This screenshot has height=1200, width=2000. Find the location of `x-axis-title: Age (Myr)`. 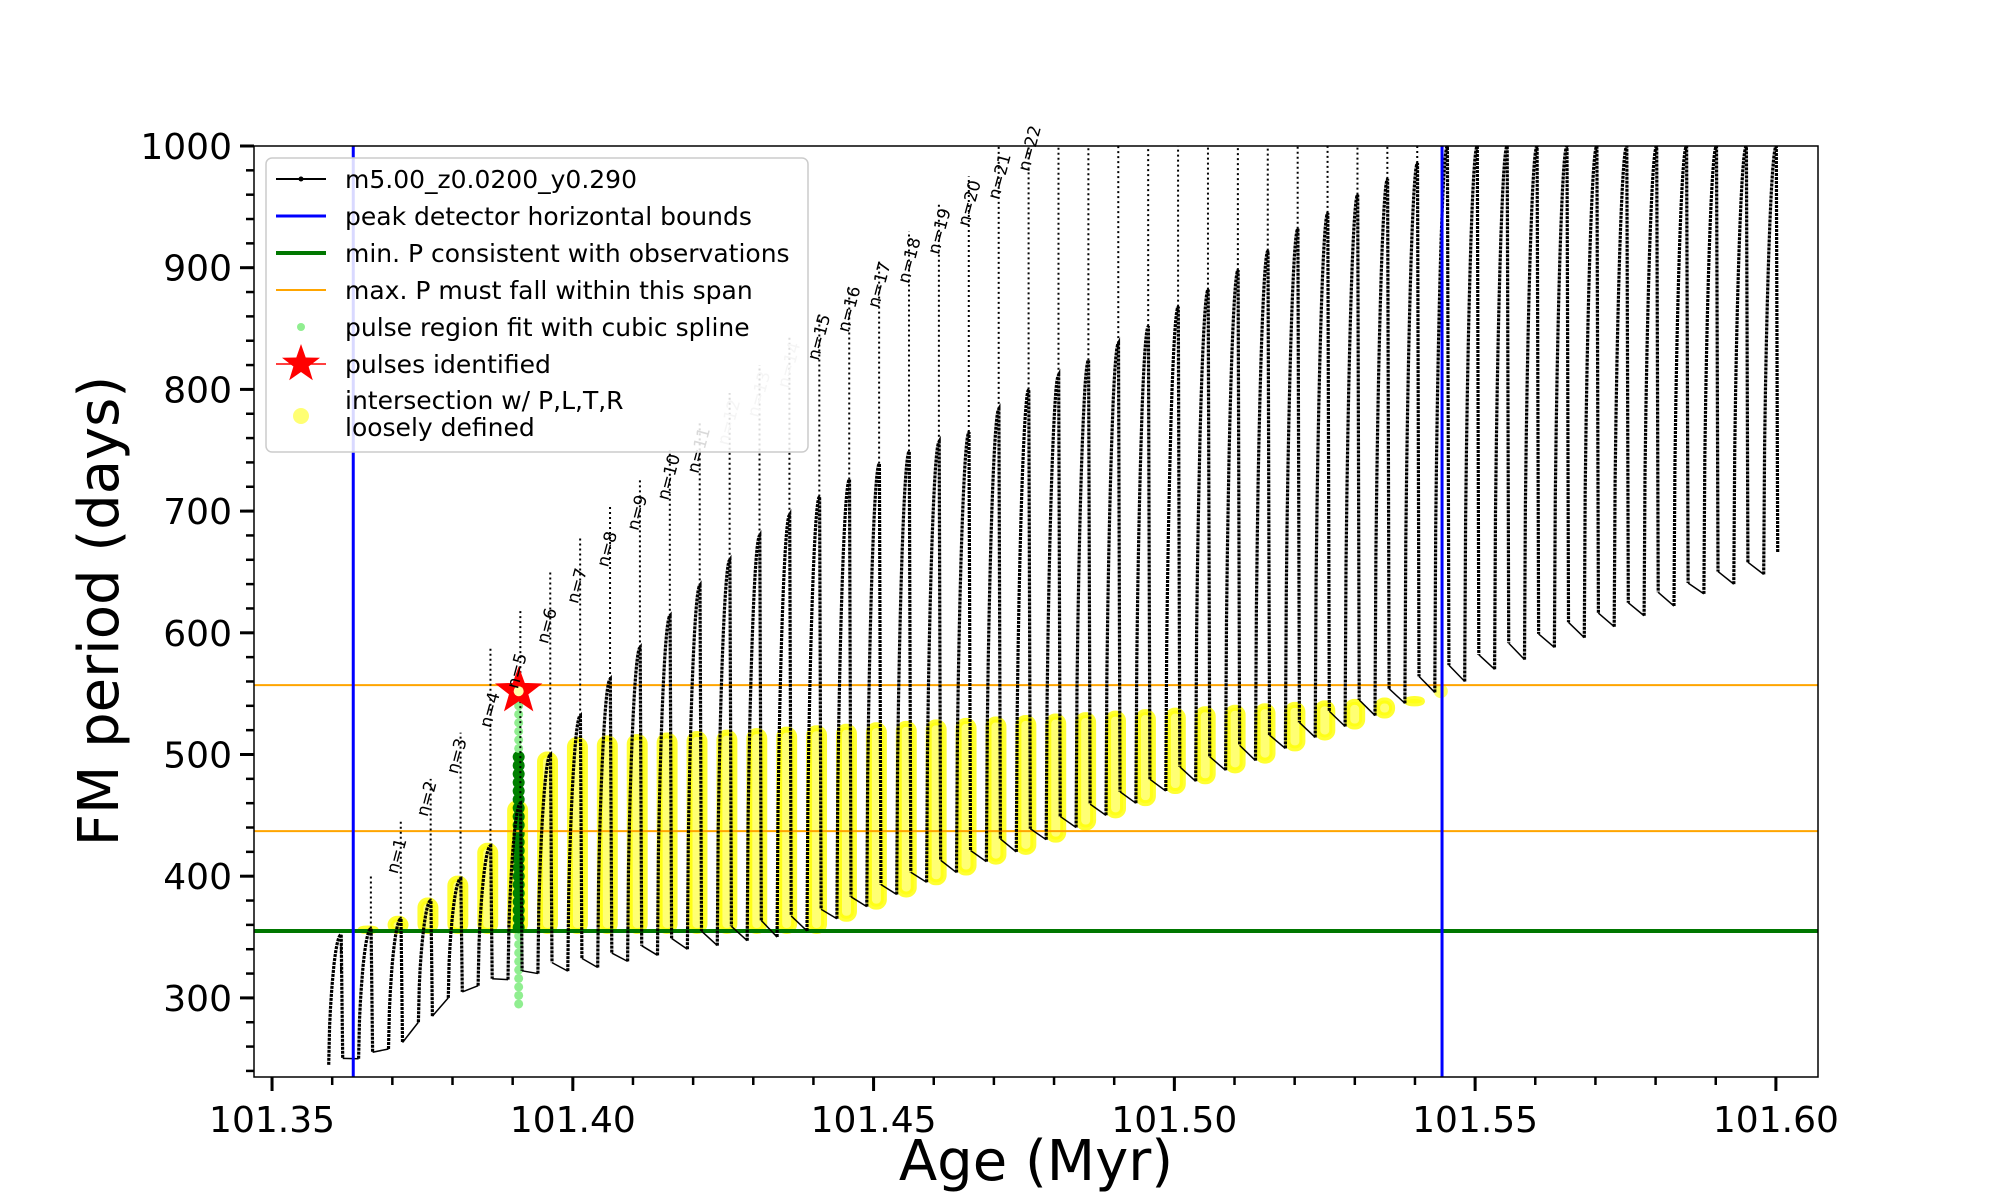

x-axis-title: Age (Myr) is located at coordinates (1036, 1161).